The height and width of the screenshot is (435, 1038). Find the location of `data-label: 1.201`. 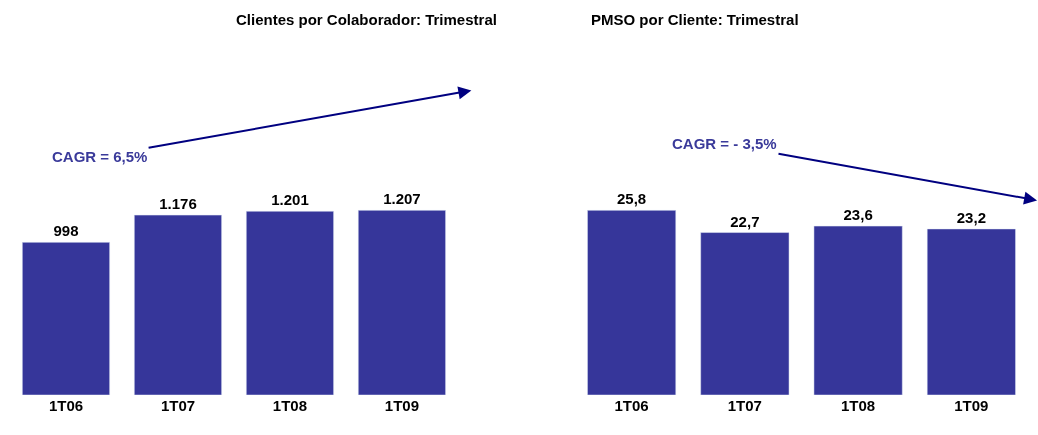

data-label: 1.201 is located at coordinates (290, 200).